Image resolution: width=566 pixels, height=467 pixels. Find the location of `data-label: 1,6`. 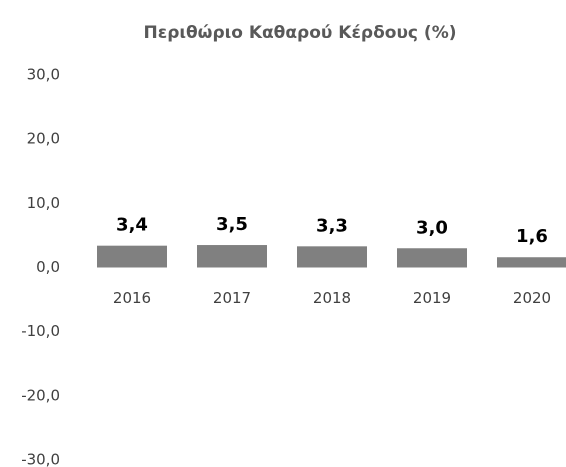

data-label: 1,6 is located at coordinates (532, 236).